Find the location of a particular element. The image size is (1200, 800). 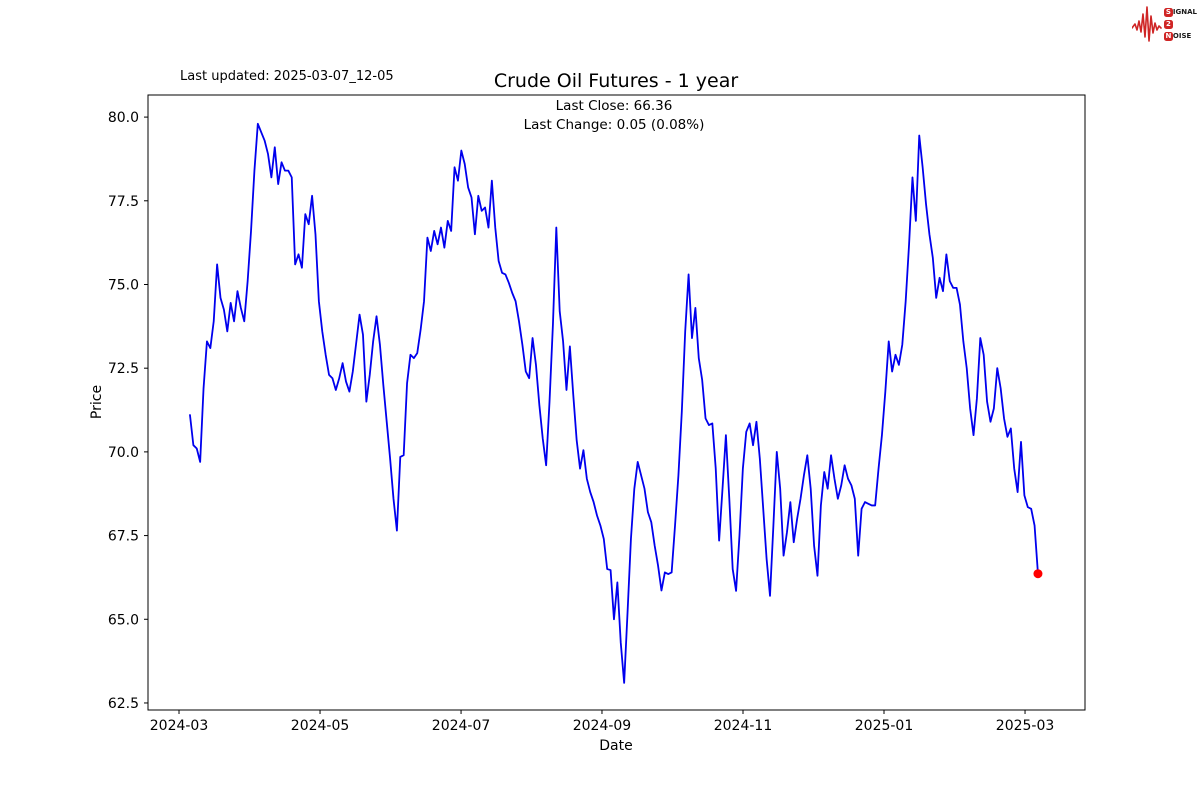

logo-text: S IGNAL 2 N OISE is located at coordinates (1180, 24).